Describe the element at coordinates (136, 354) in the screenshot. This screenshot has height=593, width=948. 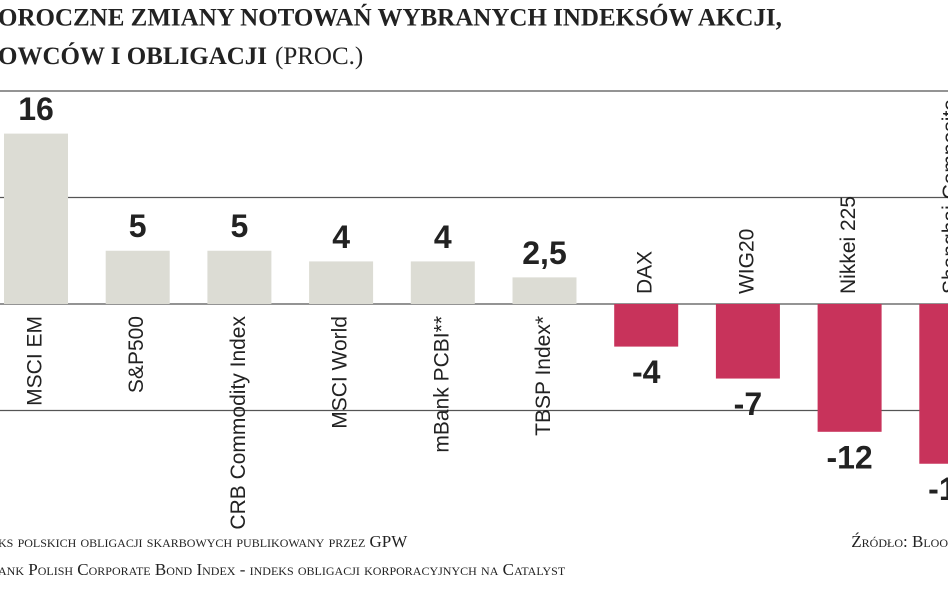
I see `x-tick-label: S&P500` at that location.